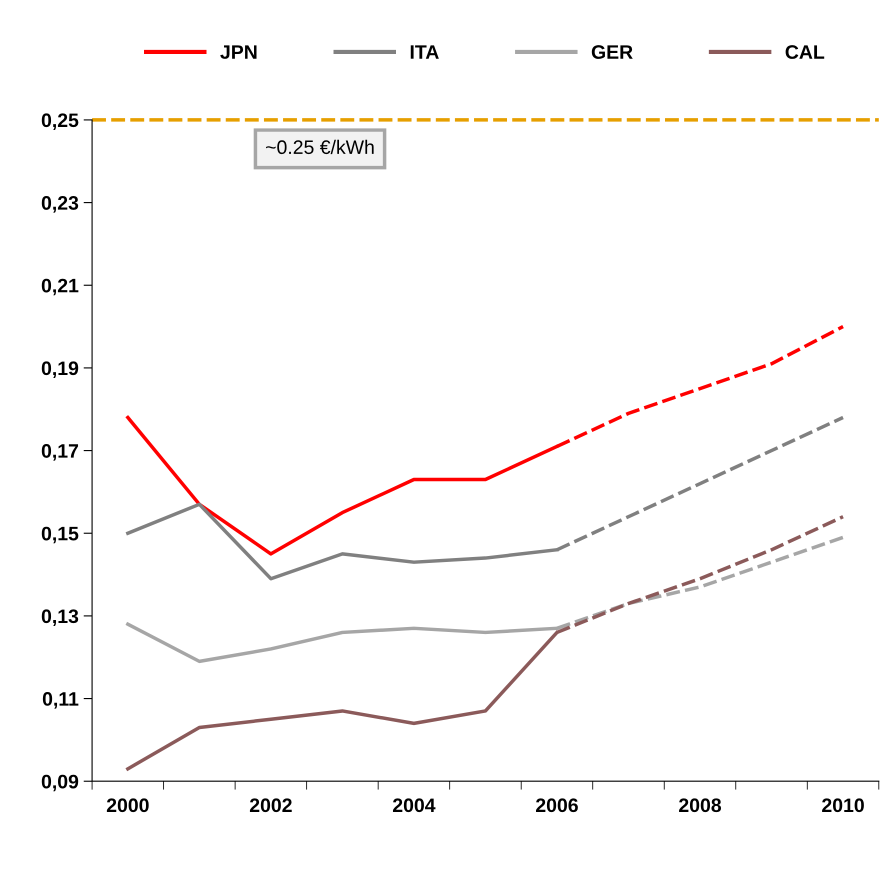 The height and width of the screenshot is (869, 894). I want to click on legend-label: JPN, so click(238, 52).